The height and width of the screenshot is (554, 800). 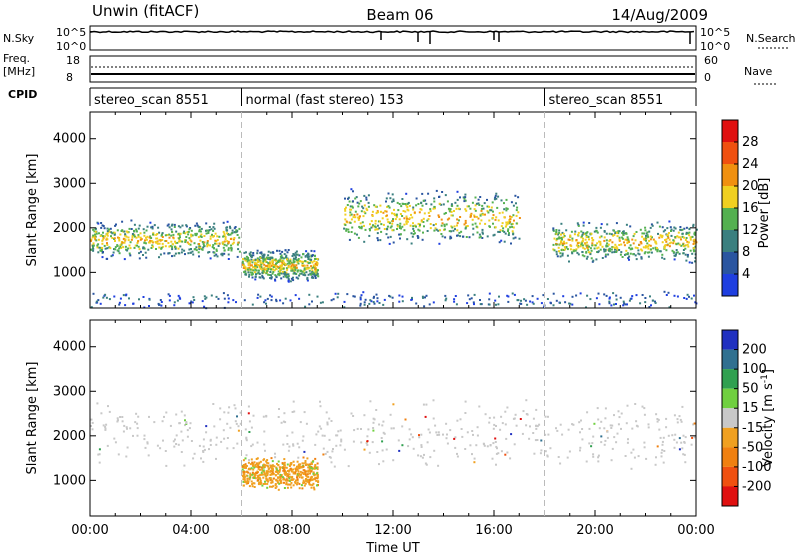 I want to click on colorbar-tick-label: -50, so click(x=752, y=447).